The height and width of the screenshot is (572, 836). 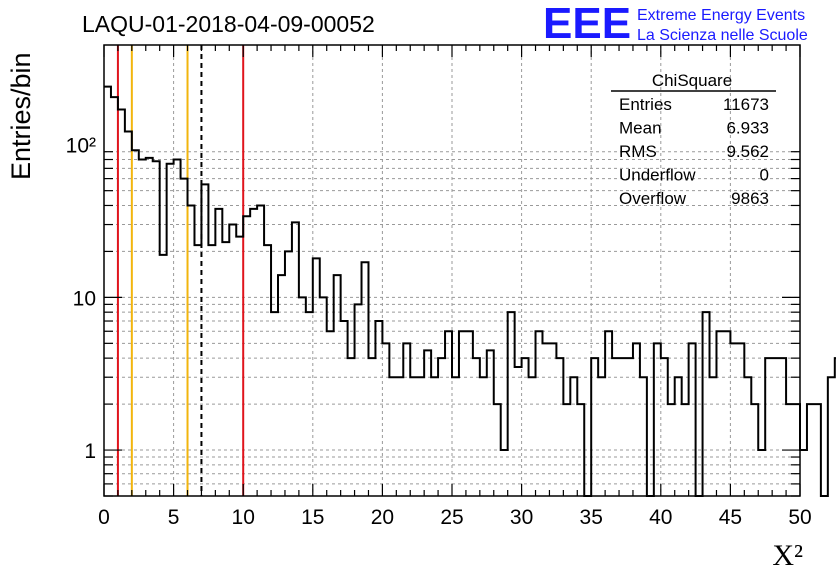 What do you see at coordinates (84, 298) in the screenshot?
I see `y-tick-label: 10` at bounding box center [84, 298].